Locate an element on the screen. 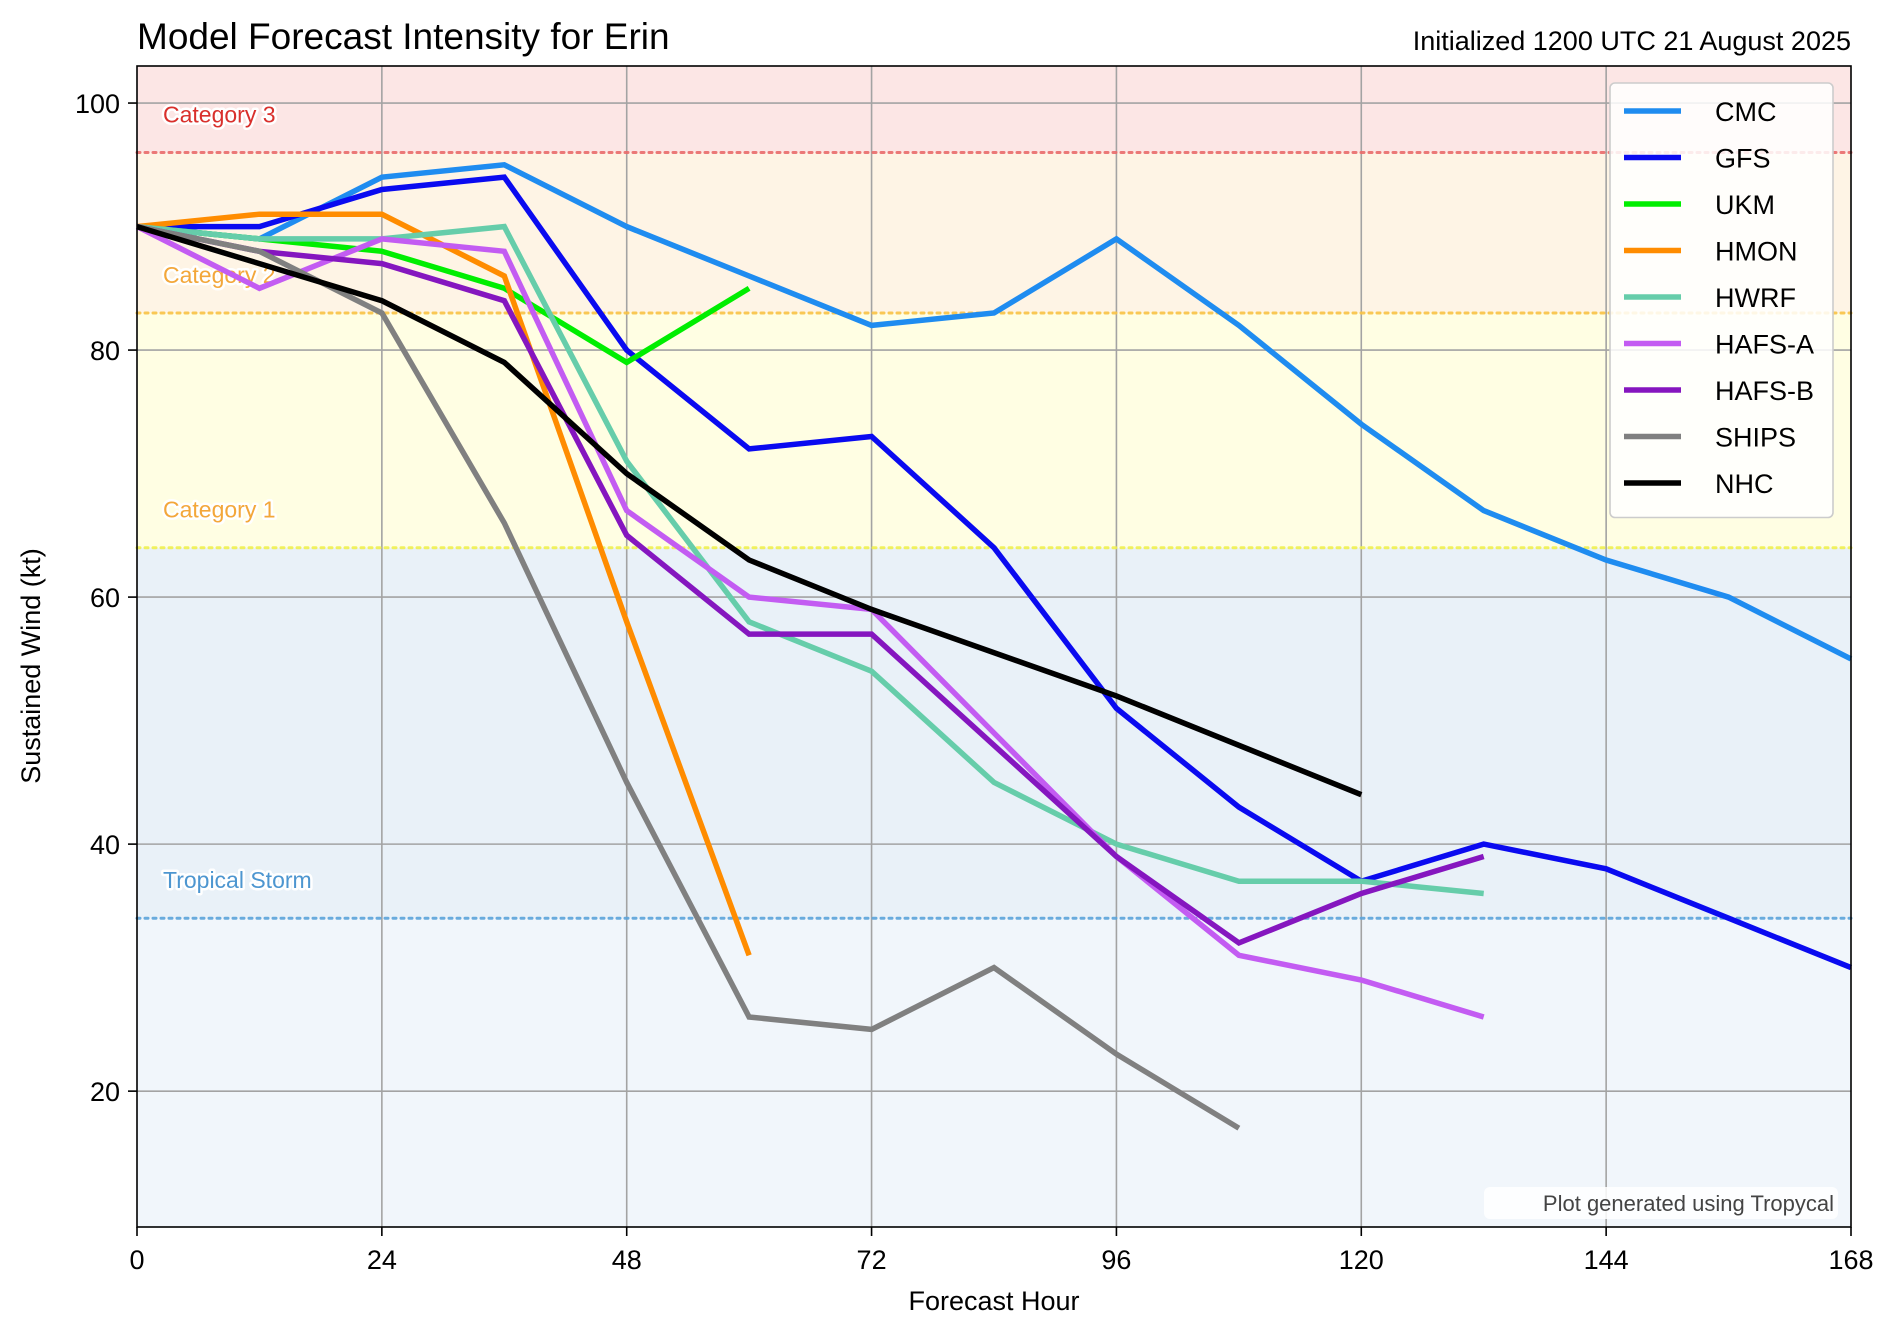 This screenshot has height=1328, width=1889. band-cat3 is located at coordinates (994, 109).